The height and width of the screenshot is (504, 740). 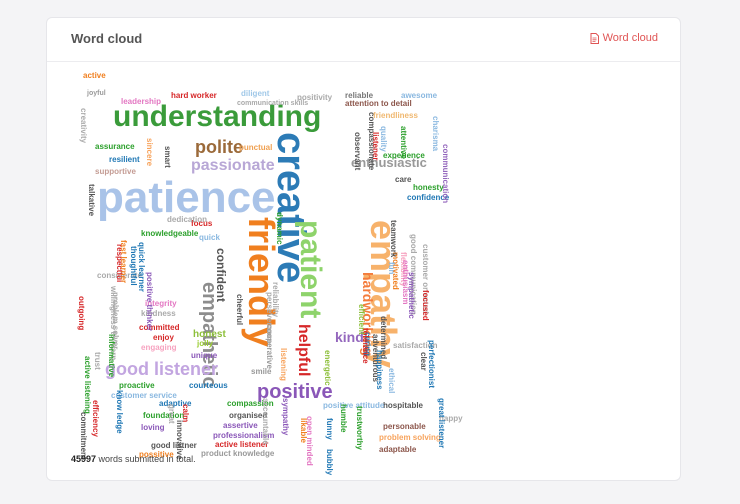 What do you see at coordinates (208, 385) in the screenshot?
I see `word-courteous: courteous` at bounding box center [208, 385].